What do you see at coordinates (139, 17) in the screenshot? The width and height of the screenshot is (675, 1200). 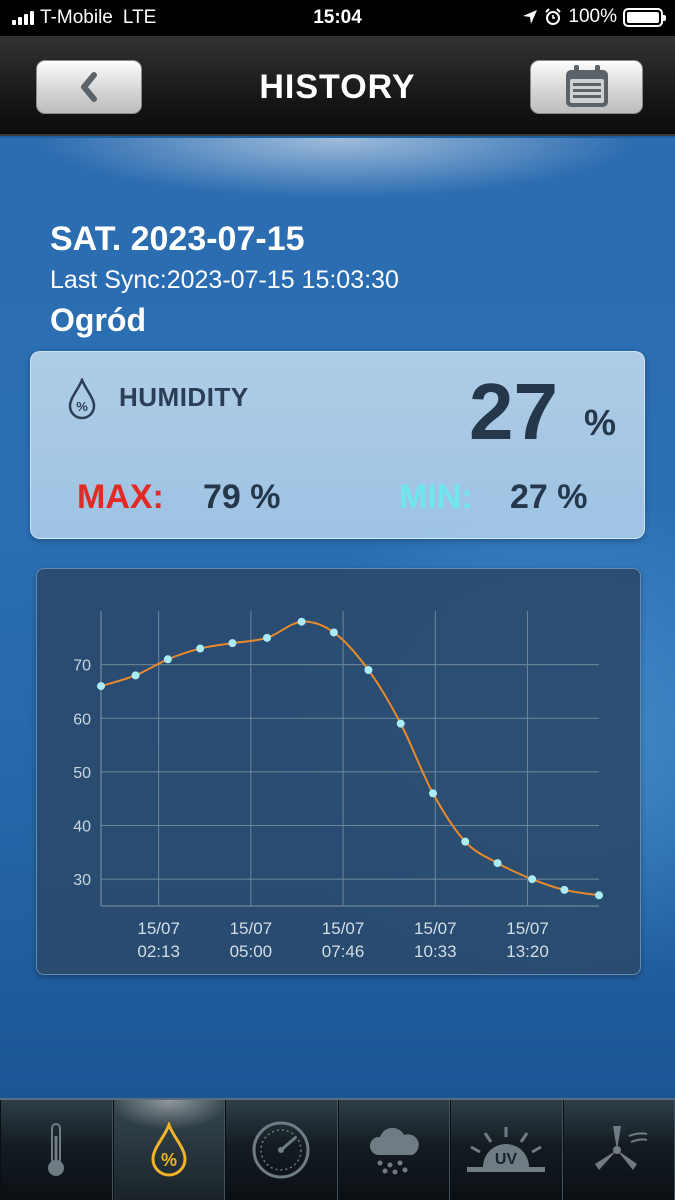 I see `network-type: LTE` at bounding box center [139, 17].